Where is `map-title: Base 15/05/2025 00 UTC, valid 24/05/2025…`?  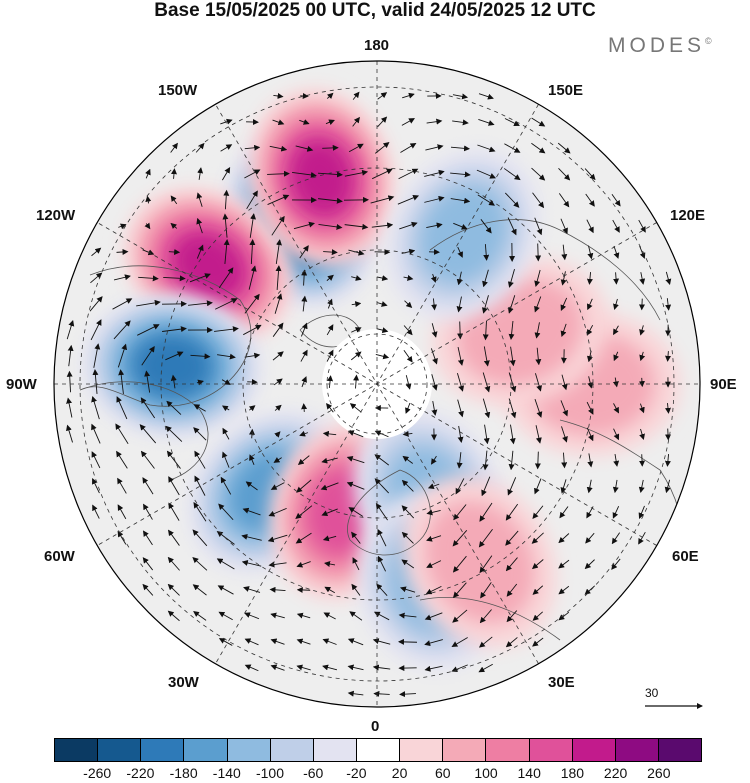 map-title: Base 15/05/2025 00 UTC, valid 24/05/2025… is located at coordinates (375, 10).